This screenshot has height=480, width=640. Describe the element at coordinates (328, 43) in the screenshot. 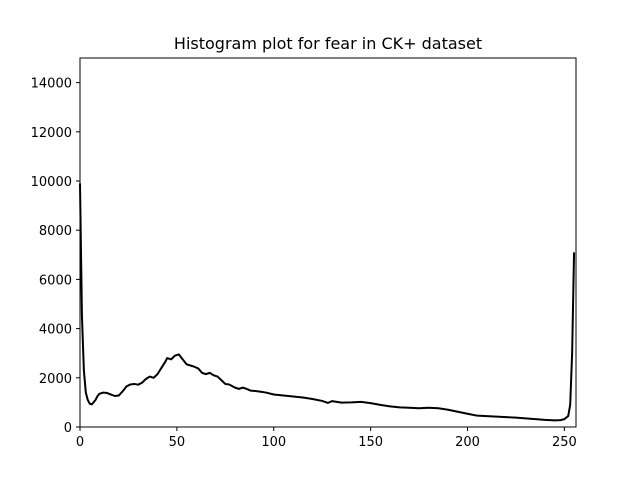

I see `chart-title: Histogram plot for fear in CK+ dataset` at that location.